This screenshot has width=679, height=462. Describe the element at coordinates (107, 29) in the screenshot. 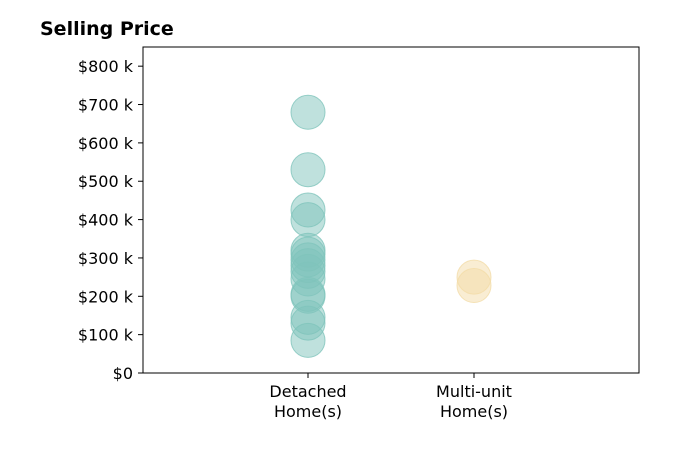

I see `chart-title: Selling Price` at that location.